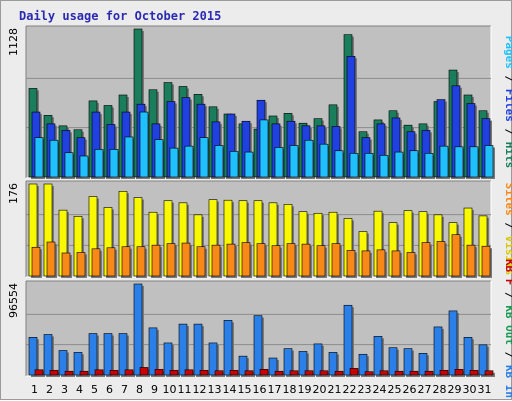 This screenshot has height=401, width=512. I want to click on x-tick-label-day-16: 16, so click(260, 389).